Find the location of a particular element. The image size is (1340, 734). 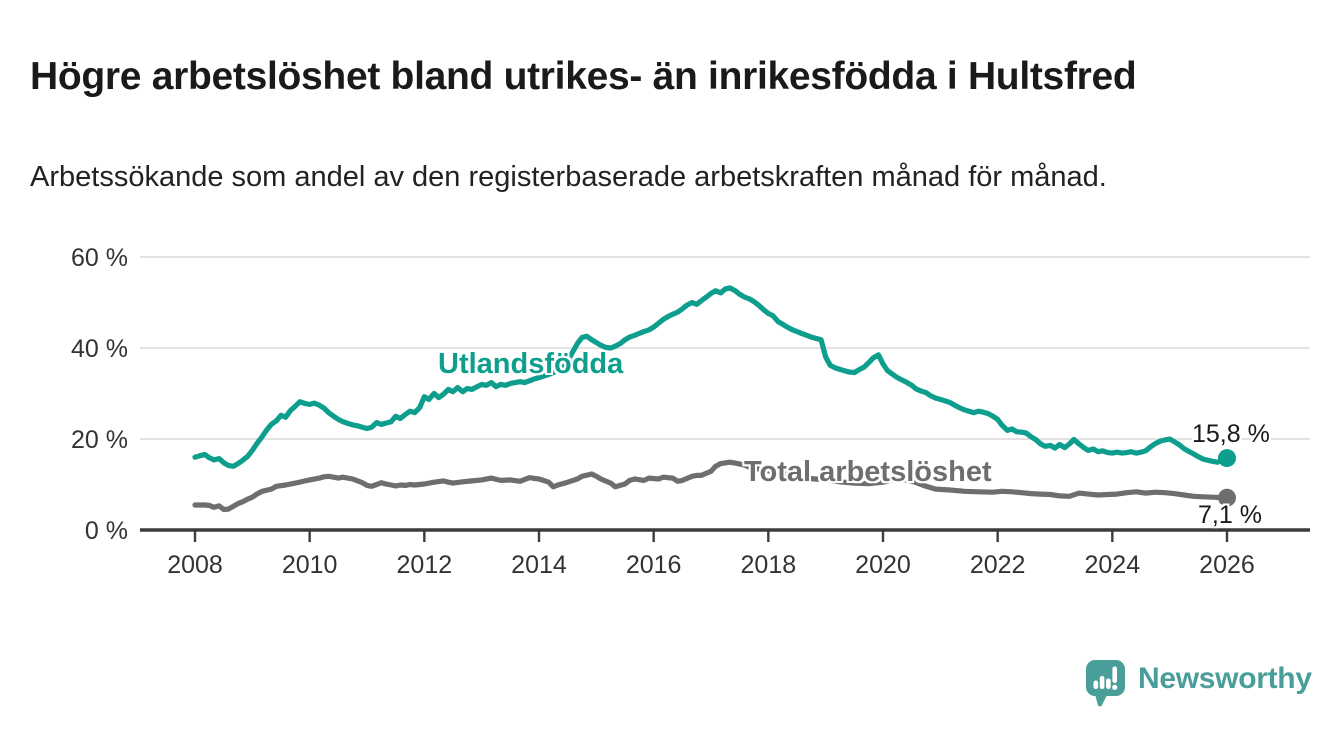

x-tick-label-2008: 2008 is located at coordinates (195, 565).